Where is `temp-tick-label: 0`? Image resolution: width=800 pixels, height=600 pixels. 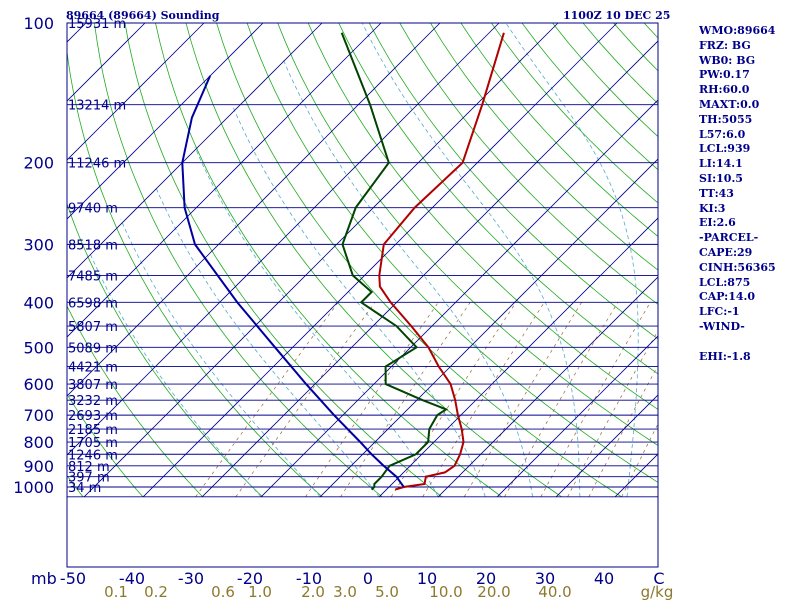 temp-tick-label: 0 is located at coordinates (368, 578).